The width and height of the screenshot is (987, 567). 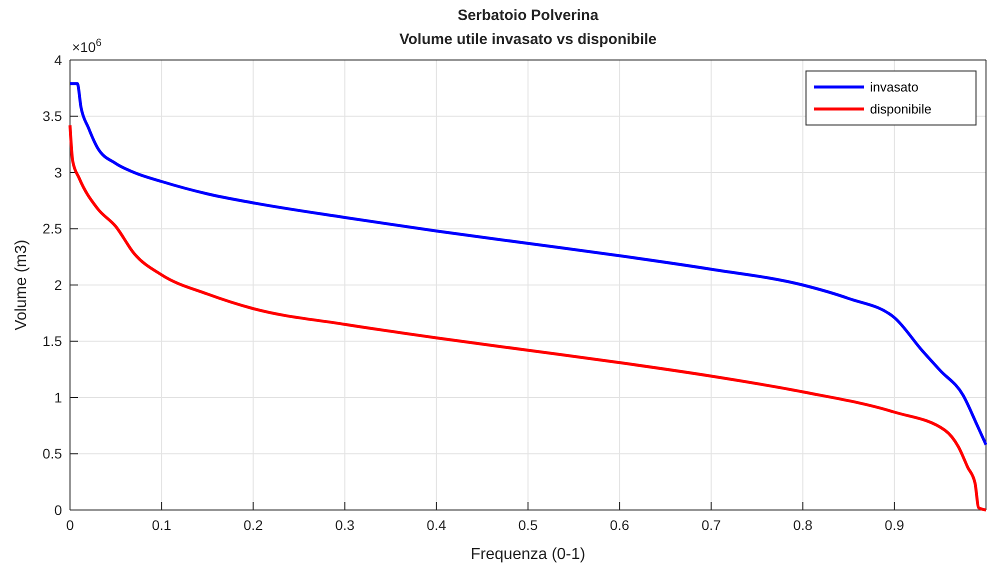 I want to click on x-tick-label: 0.8, so click(x=803, y=525).